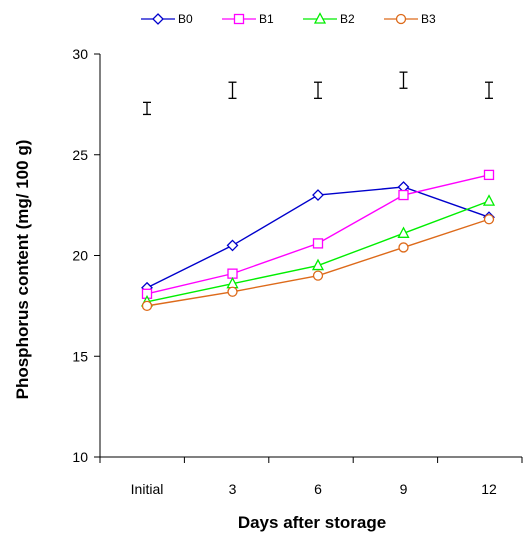 Image resolution: width=523 pixels, height=534 pixels. I want to click on legend-label: B3, so click(428, 19).